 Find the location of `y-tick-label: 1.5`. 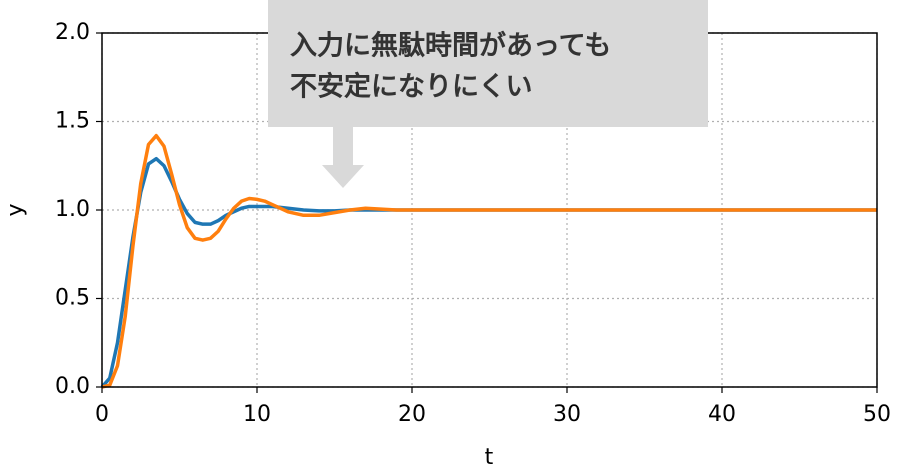

y-tick-label: 1.5 is located at coordinates (72, 121).